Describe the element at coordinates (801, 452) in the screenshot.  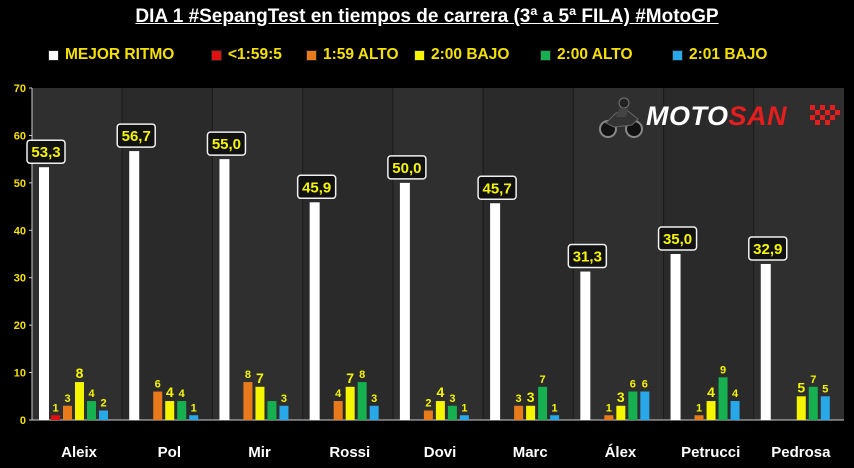
I see `x-tick-label: Pedrosa` at that location.